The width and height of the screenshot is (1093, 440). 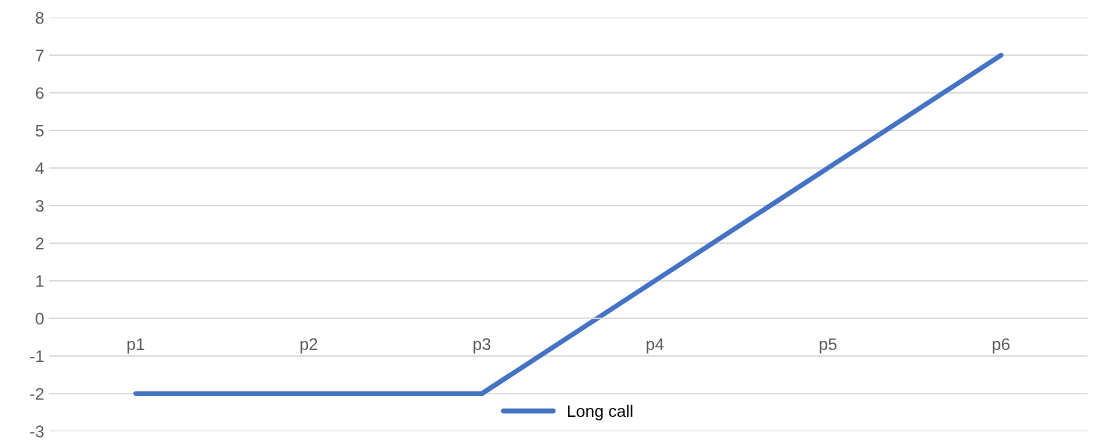 What do you see at coordinates (136, 346) in the screenshot?
I see `x-tick-label: p1` at bounding box center [136, 346].